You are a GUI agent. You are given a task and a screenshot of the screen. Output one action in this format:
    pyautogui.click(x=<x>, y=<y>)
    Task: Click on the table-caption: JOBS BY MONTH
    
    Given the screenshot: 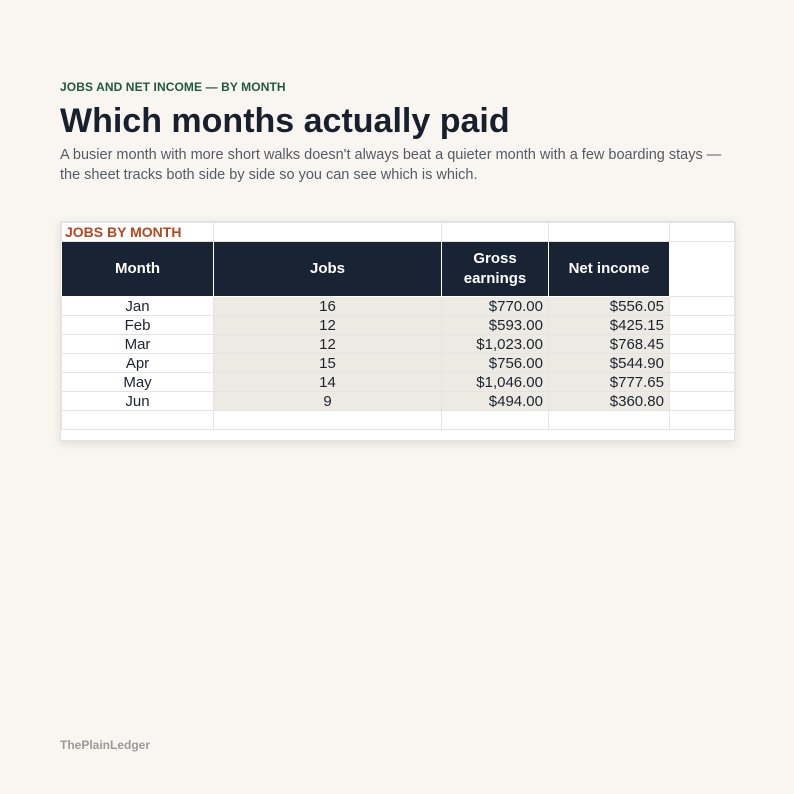 What is the action you would take?
    pyautogui.click(x=137, y=232)
    